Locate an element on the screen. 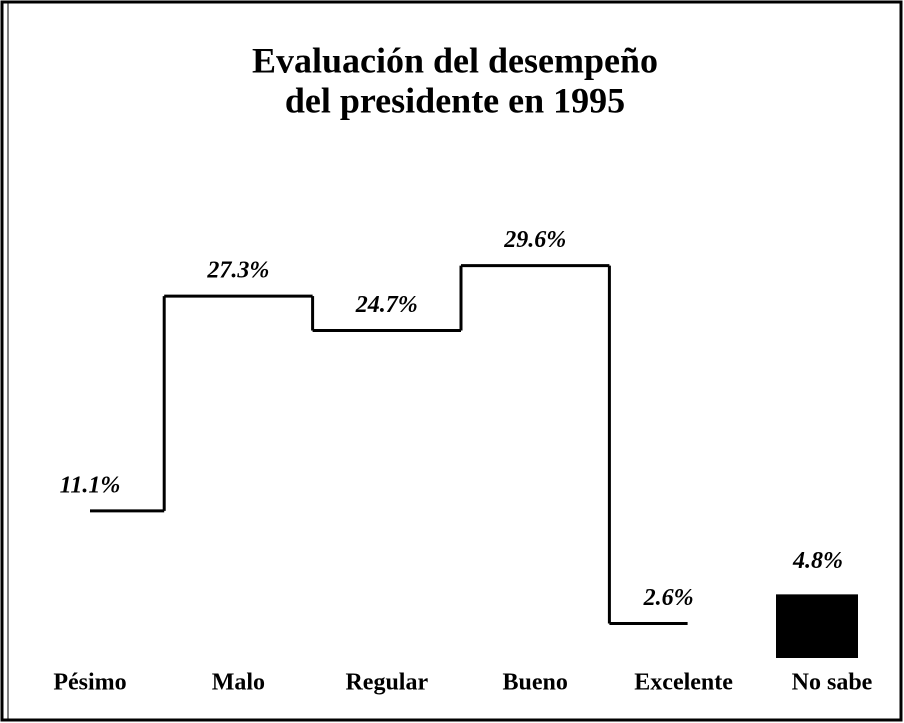  value-label: 29.6% is located at coordinates (534, 240).